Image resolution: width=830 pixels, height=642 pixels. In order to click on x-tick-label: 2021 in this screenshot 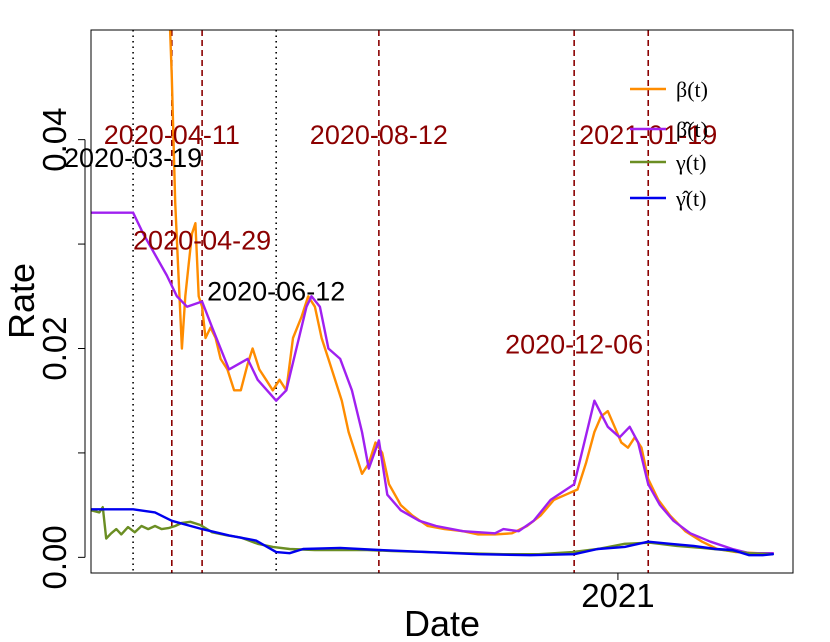, I will do `click(617, 595)`.